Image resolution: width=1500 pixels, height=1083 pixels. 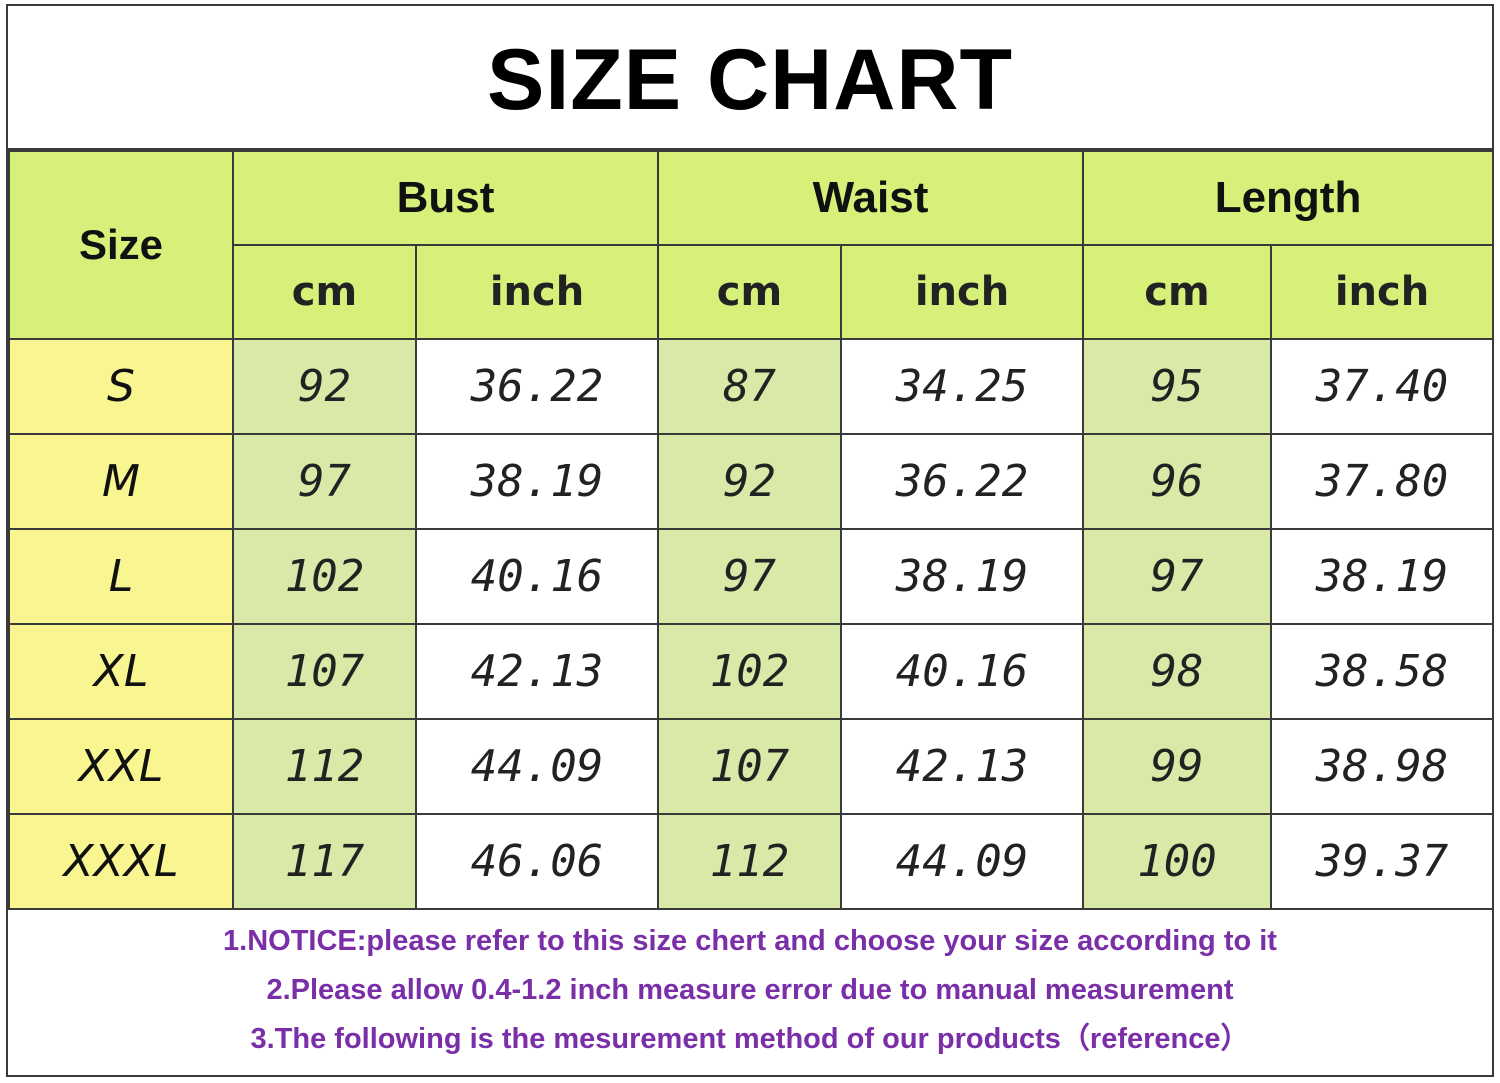 I want to click on bust-inch-header: inch, so click(x=537, y=292).